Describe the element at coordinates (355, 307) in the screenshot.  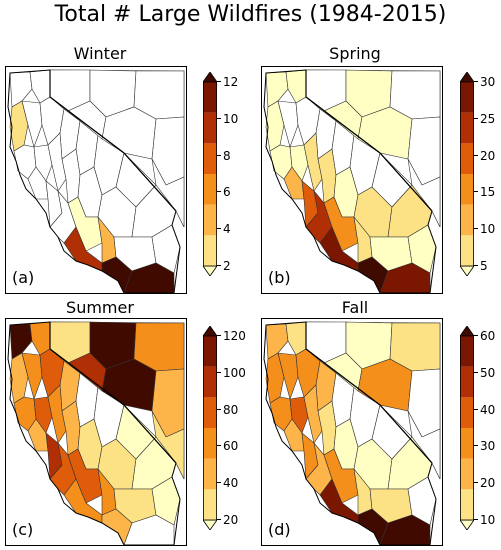
I see `panel-title-fall: Fall` at that location.